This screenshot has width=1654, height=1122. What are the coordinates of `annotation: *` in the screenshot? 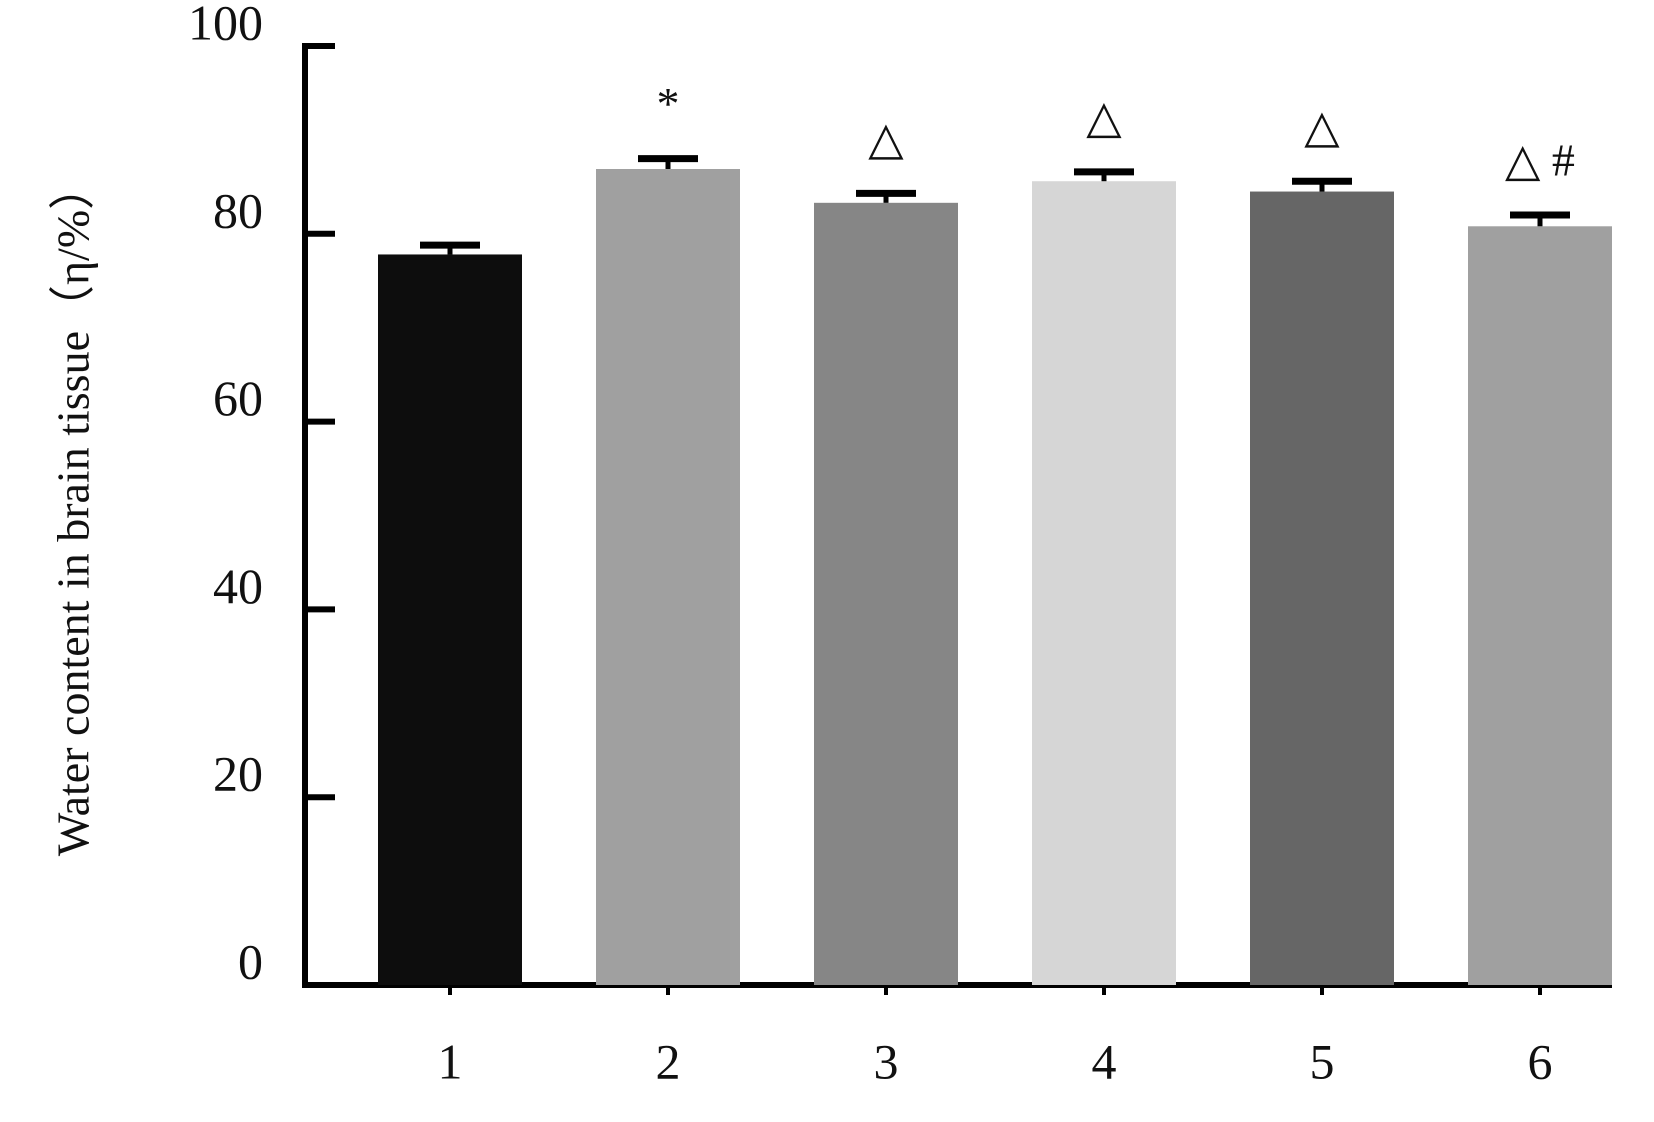 It's located at (668, 103).